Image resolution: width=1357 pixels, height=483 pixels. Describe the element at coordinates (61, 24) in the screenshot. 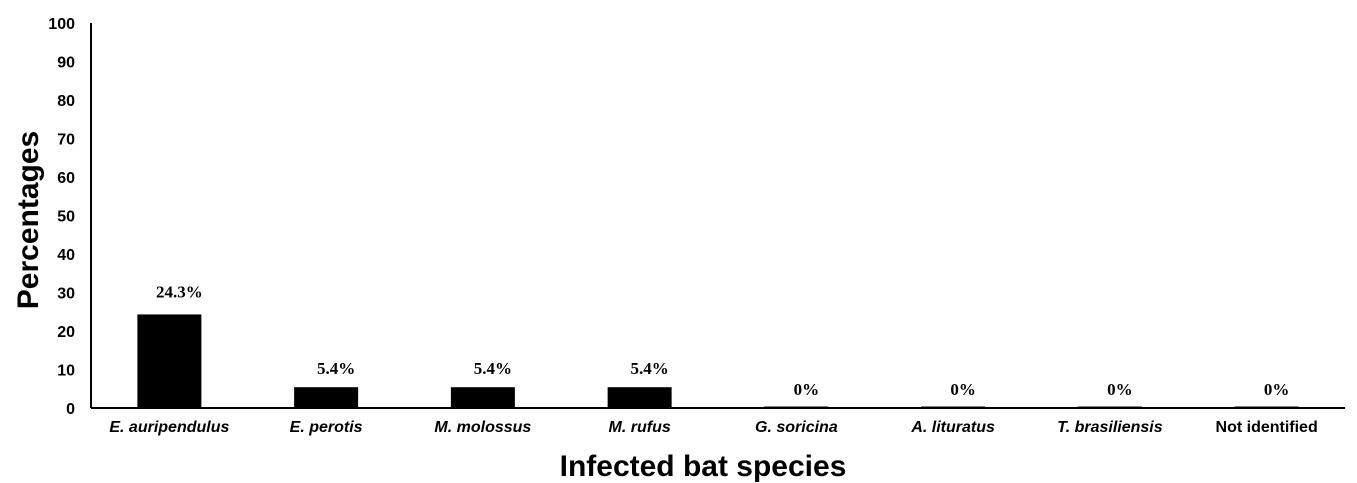

I see `y-tick-label: 100` at that location.